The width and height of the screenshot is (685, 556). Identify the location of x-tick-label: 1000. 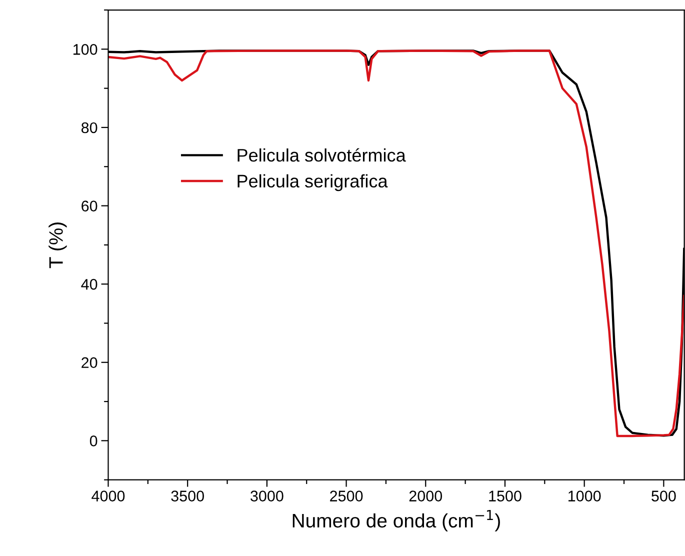
(584, 496).